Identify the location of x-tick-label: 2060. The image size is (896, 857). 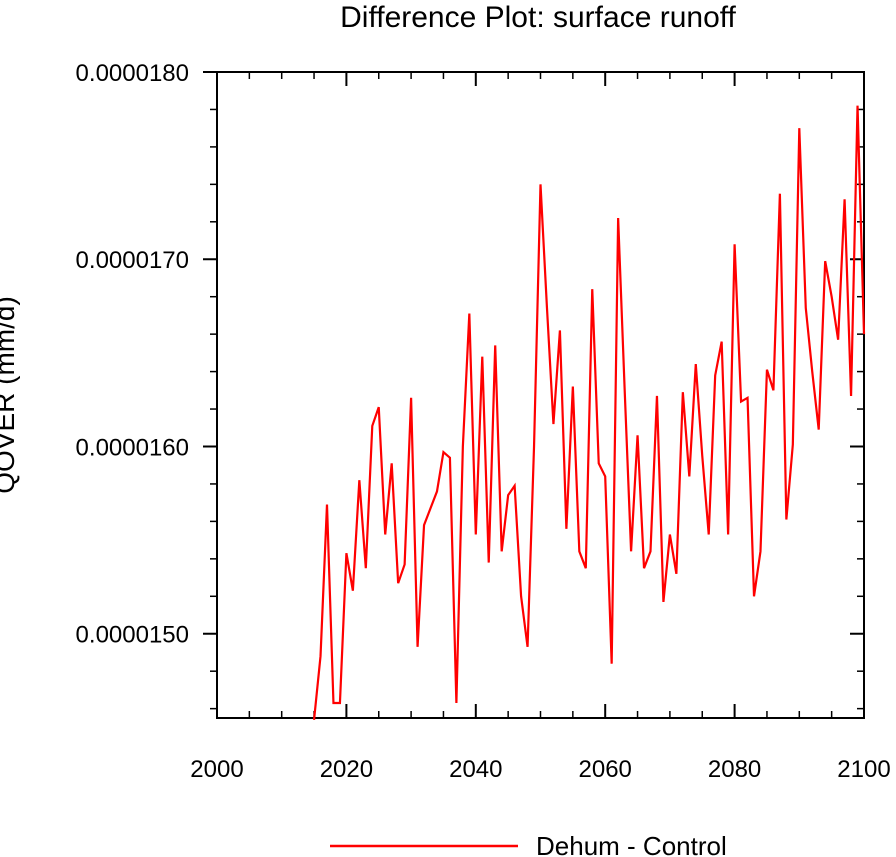
(605, 769).